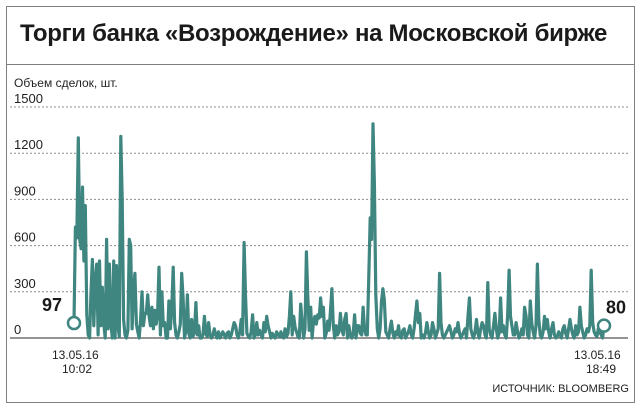  What do you see at coordinates (597, 355) in the screenshot?
I see `x-end-date-label: 13.05.16` at bounding box center [597, 355].